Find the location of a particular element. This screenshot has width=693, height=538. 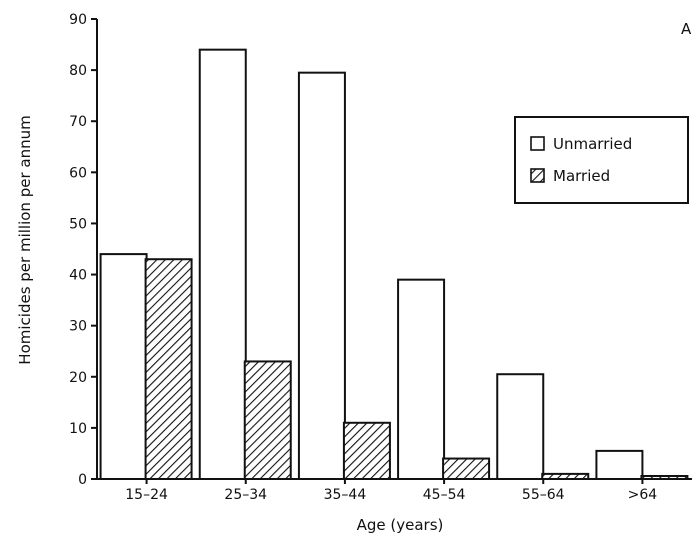

y-tick-label: 40 is located at coordinates (78, 276).